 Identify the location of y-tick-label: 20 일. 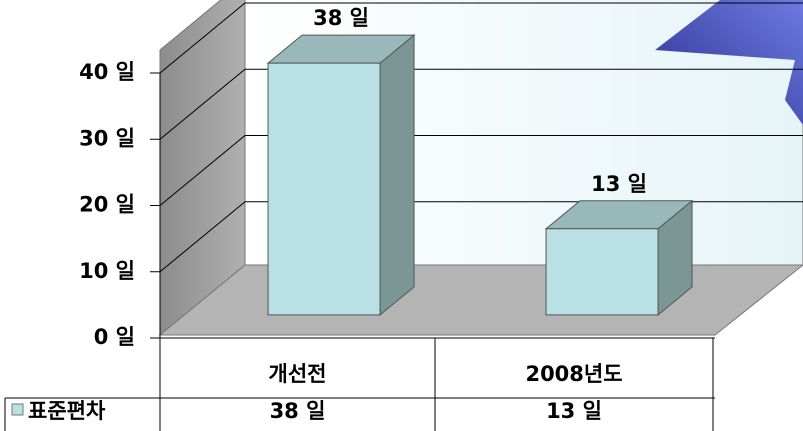
(107, 205).